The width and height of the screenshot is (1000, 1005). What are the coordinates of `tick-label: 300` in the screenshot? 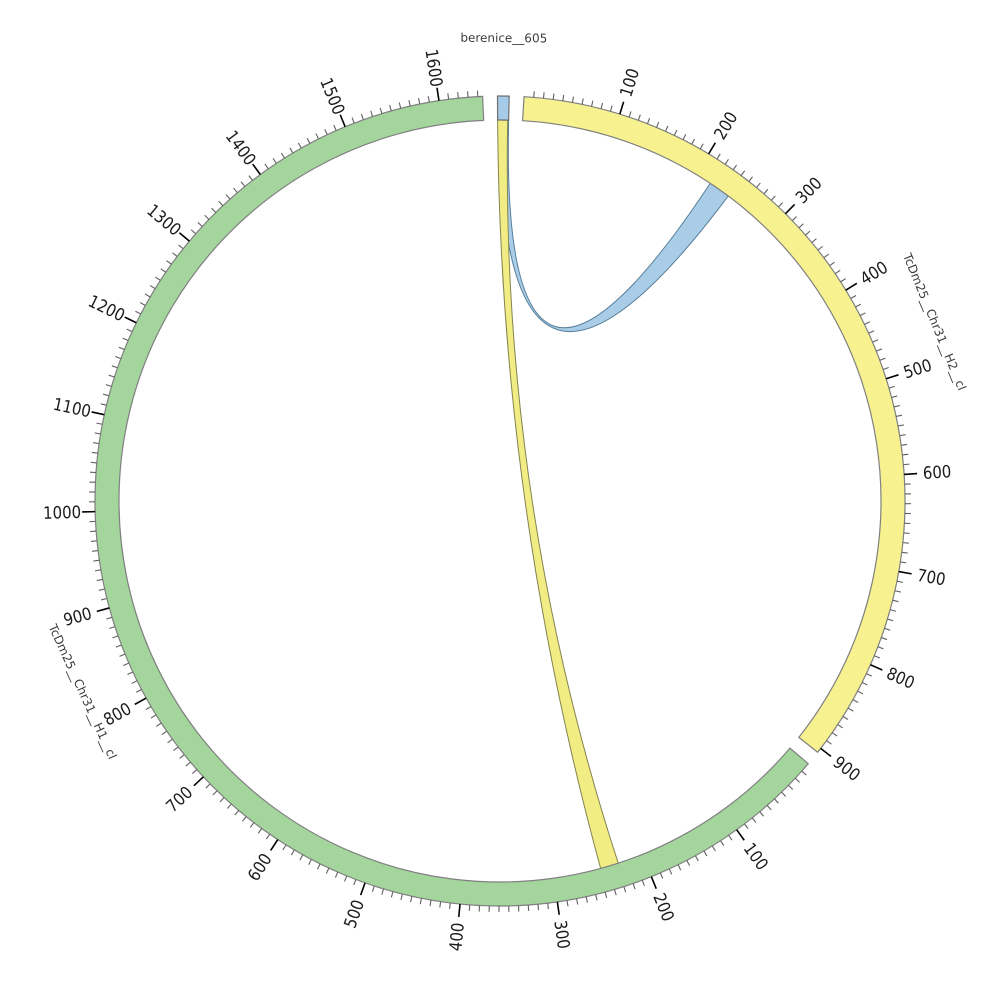 It's located at (809, 190).